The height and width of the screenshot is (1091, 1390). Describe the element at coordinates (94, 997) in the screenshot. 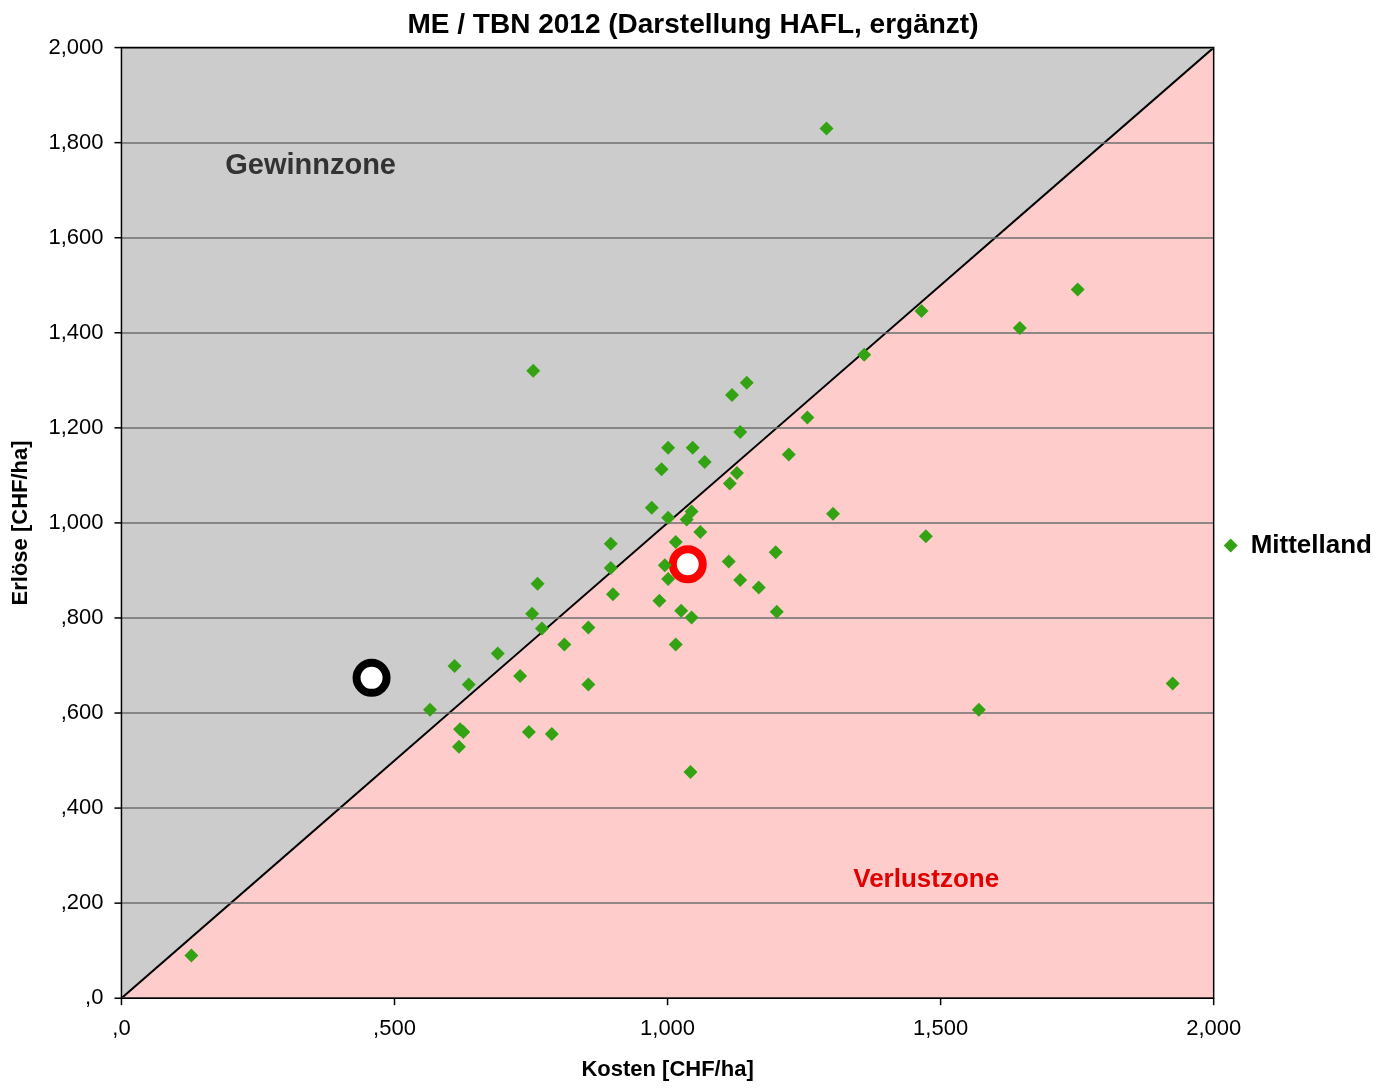

I see `y-tick-label: ,0` at that location.